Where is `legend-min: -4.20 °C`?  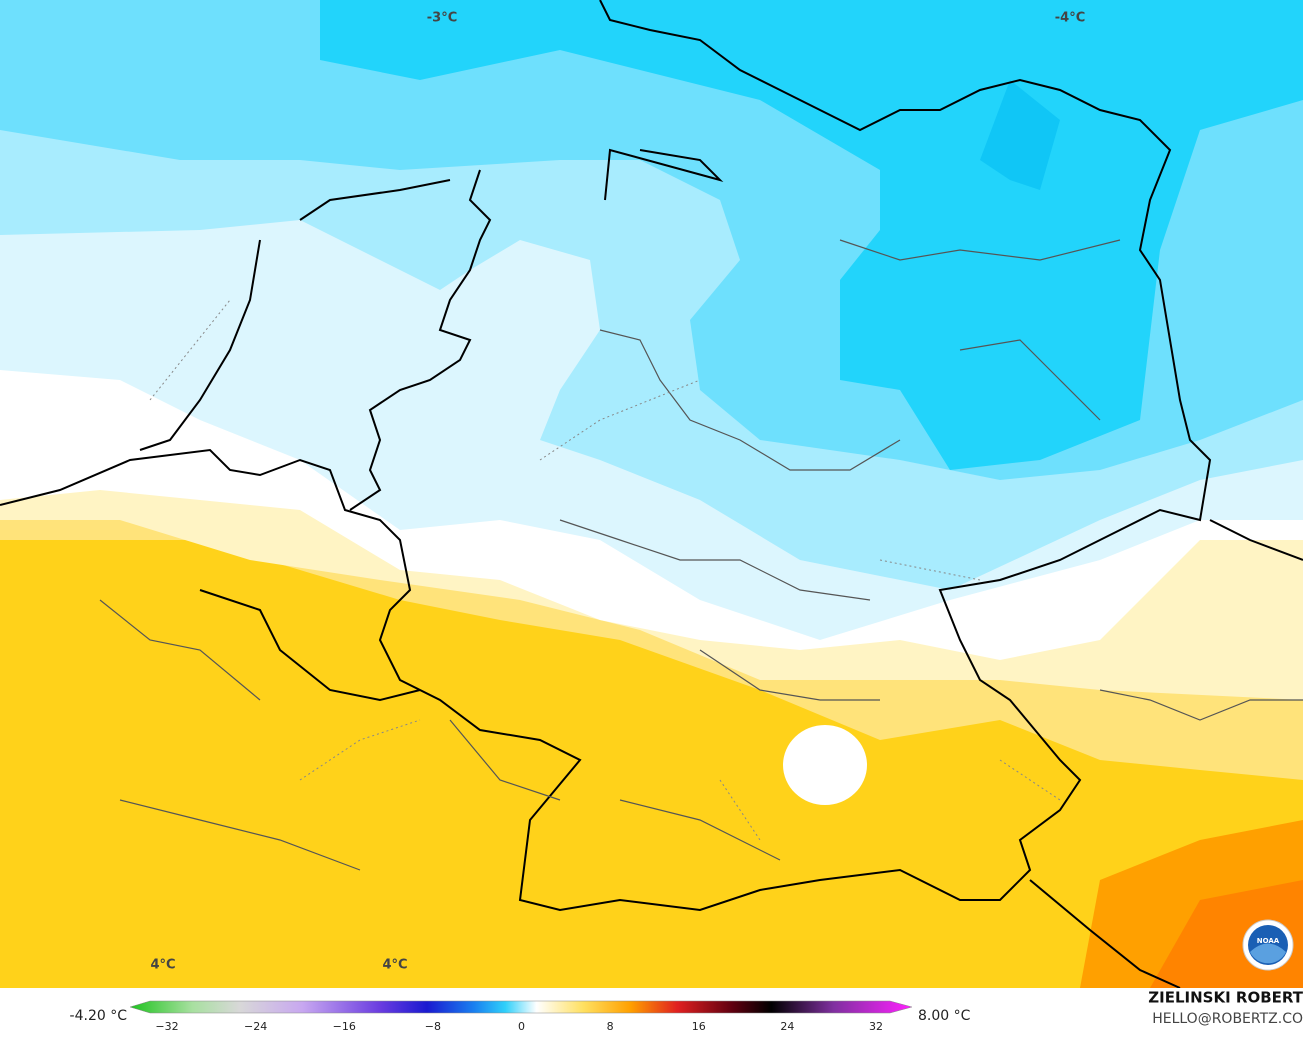 legend-min: -4.20 °C is located at coordinates (99, 1016).